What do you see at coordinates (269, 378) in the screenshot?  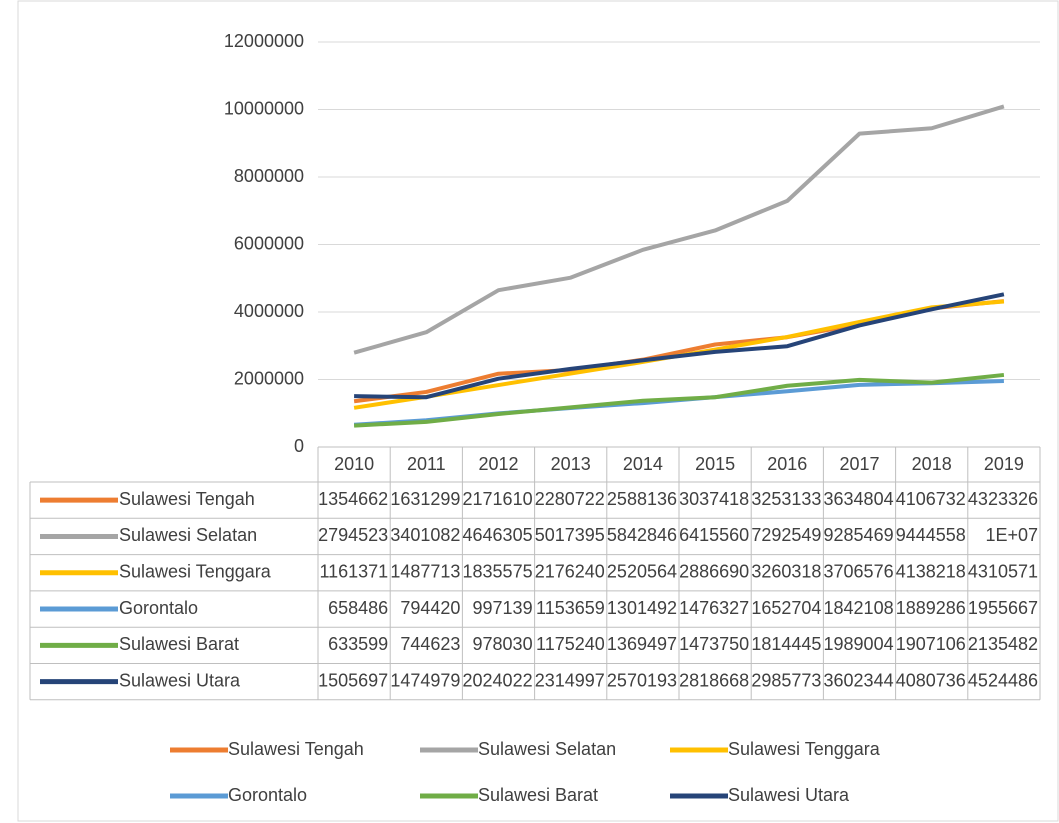 I see `y-tick-label: 2000000` at bounding box center [269, 378].